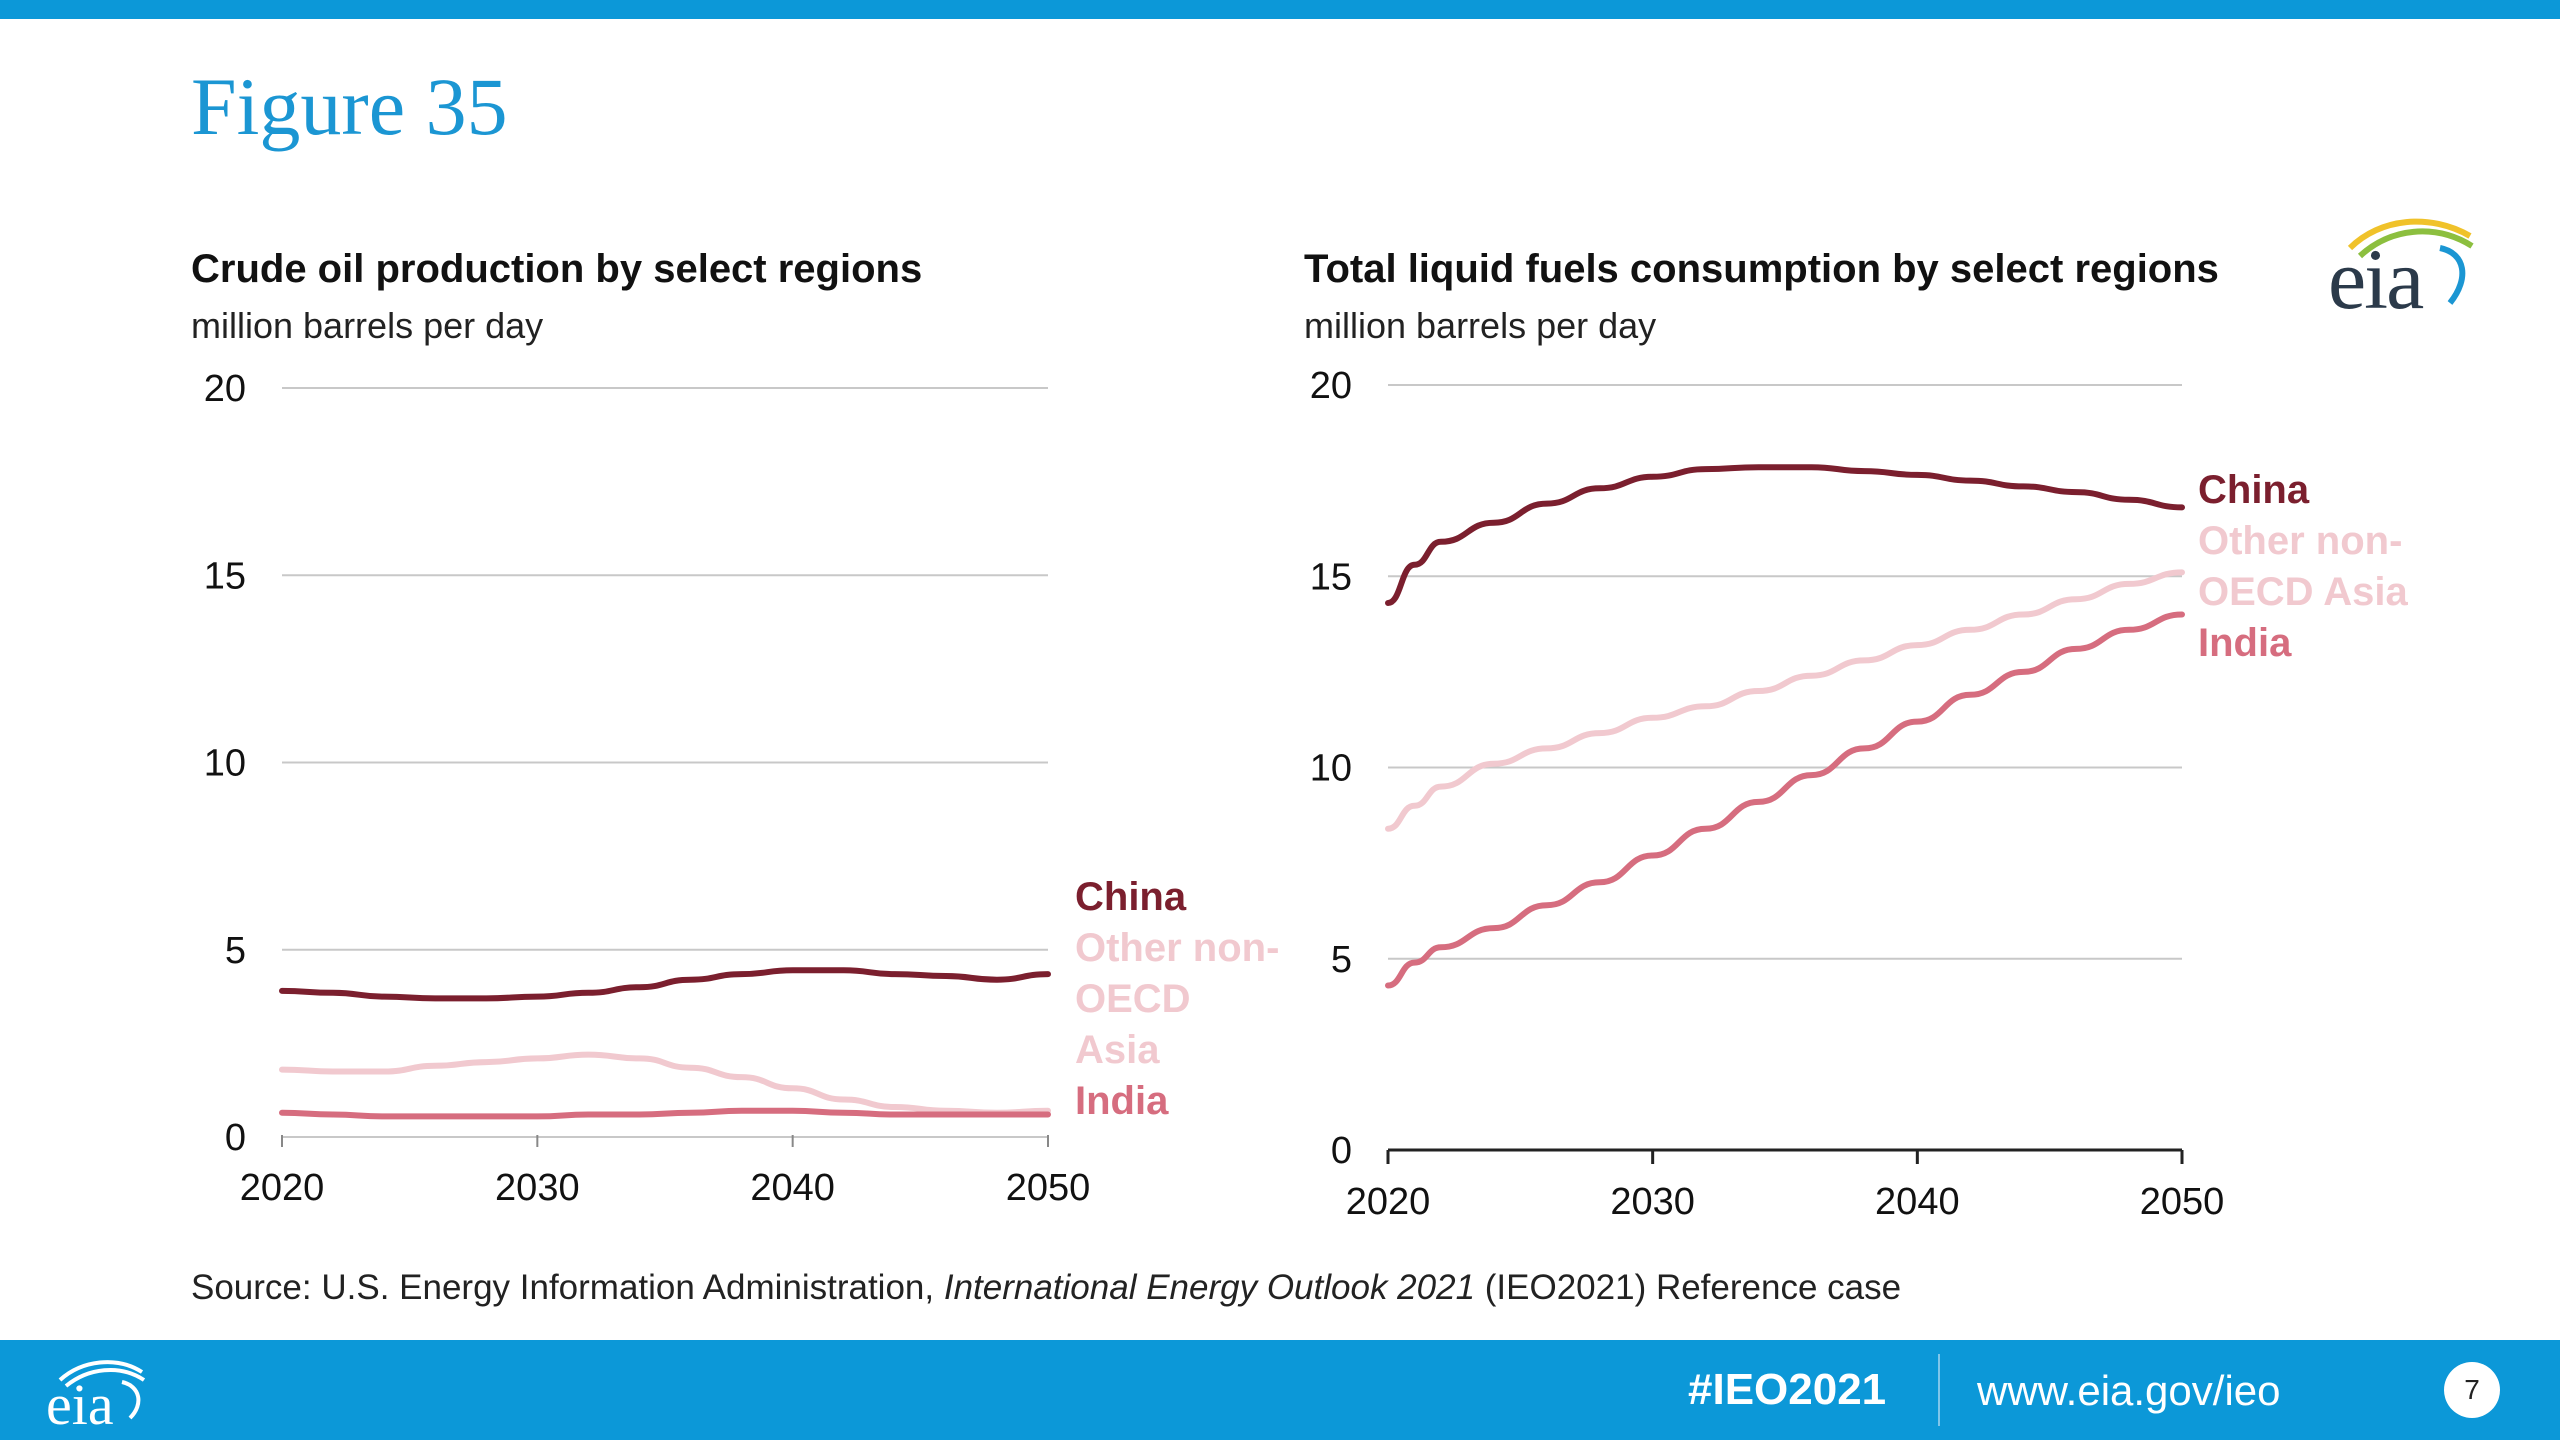 The width and height of the screenshot is (2560, 1440). I want to click on footer-logo-swoosh-icon, so click(102, 1390).